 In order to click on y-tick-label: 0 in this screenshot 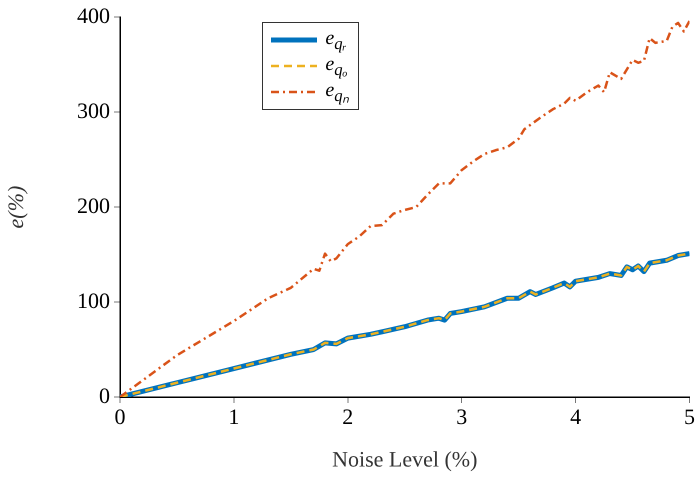, I will do `click(104, 395)`.